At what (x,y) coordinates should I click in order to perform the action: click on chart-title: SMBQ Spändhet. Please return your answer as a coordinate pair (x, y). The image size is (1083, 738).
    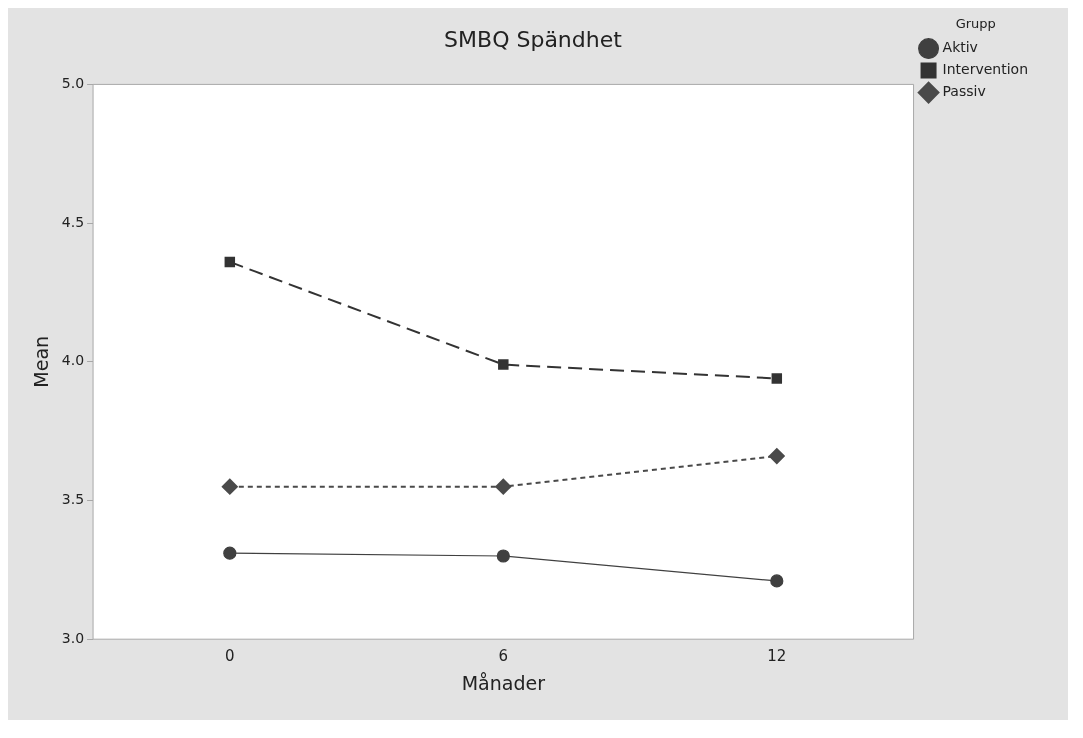
    Looking at the image, I should click on (533, 39).